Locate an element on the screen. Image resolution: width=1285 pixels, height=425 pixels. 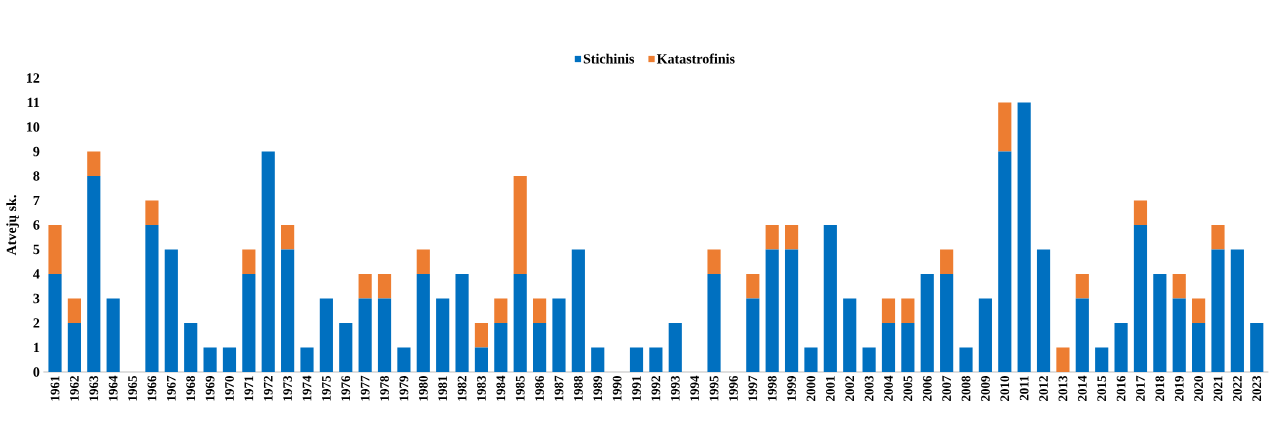
x-tick-label: 2002 is located at coordinates (850, 388).